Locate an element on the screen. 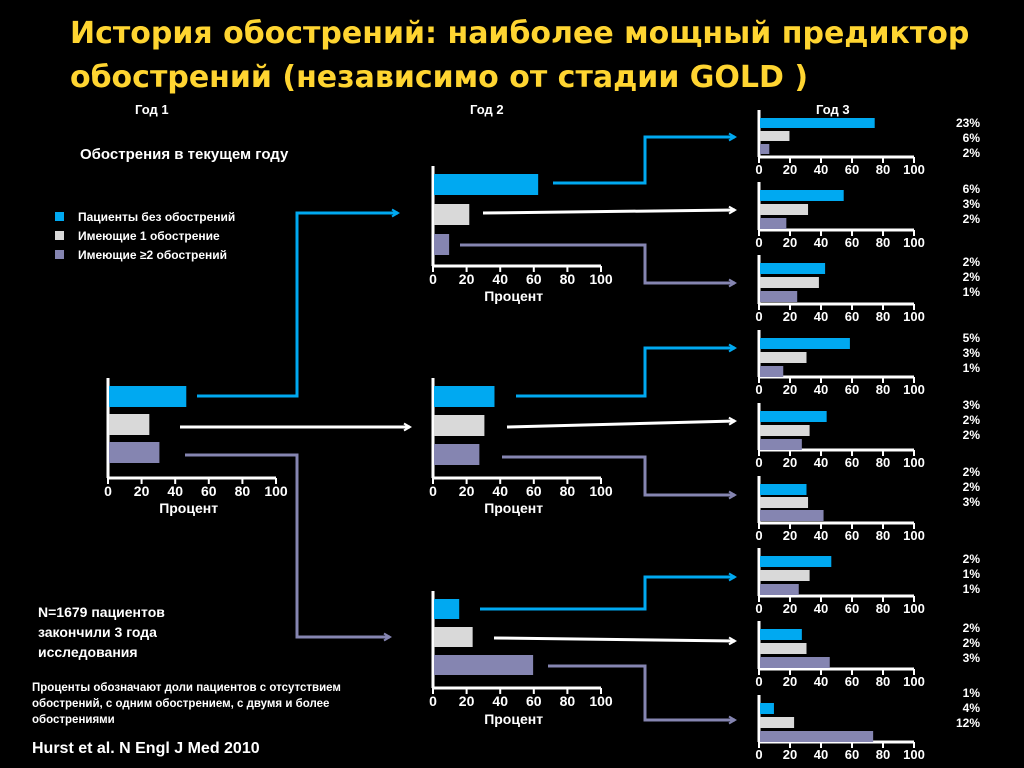 The width and height of the screenshot is (1024, 768). percent-label-one: 1% is located at coordinates (971, 574).